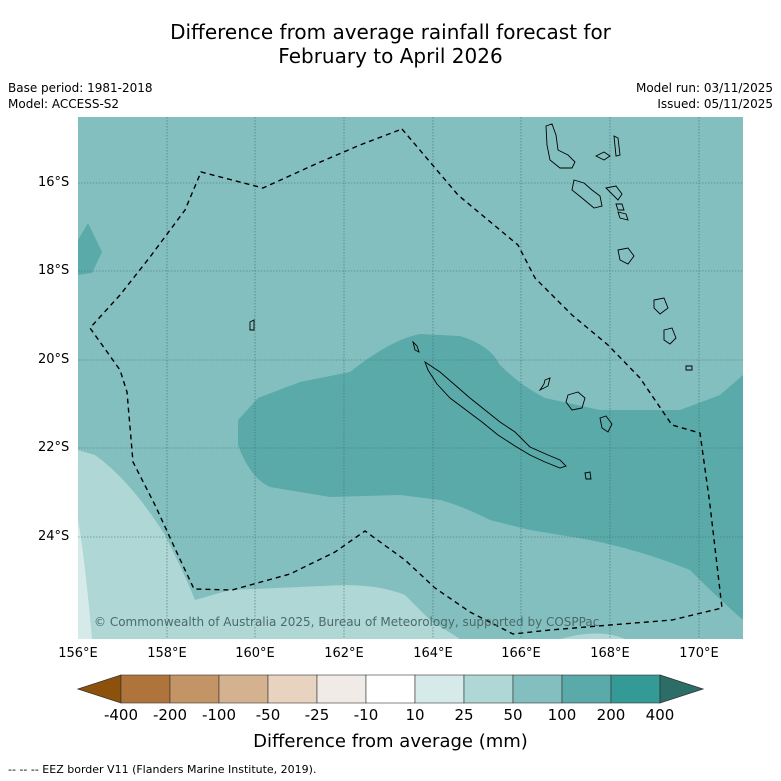  Describe the element at coordinates (170, 715) in the screenshot. I see `colorbar-tick: -200` at that location.